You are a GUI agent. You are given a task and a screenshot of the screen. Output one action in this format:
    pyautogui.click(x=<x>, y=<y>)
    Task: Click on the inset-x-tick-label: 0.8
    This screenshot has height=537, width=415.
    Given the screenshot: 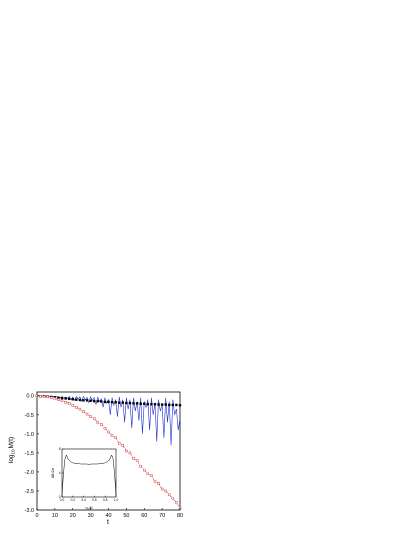 What is the action you would take?
    pyautogui.click(x=105, y=500)
    